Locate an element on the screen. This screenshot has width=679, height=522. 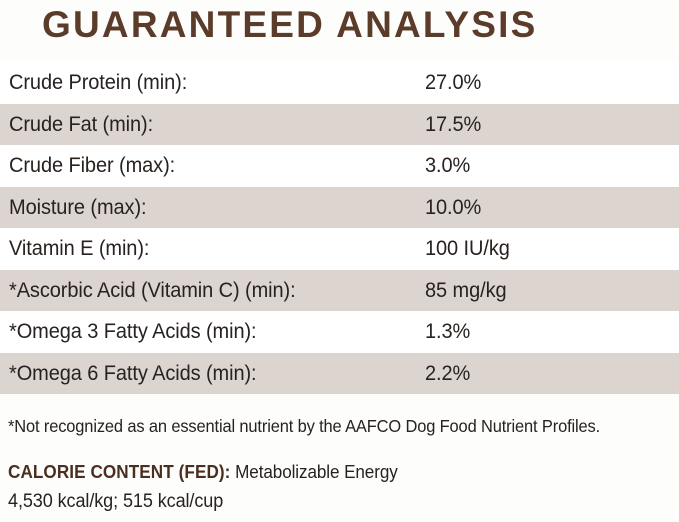
table-row: *Omega 6 Fatty Acids (min): 2.2% is located at coordinates (339, 373).